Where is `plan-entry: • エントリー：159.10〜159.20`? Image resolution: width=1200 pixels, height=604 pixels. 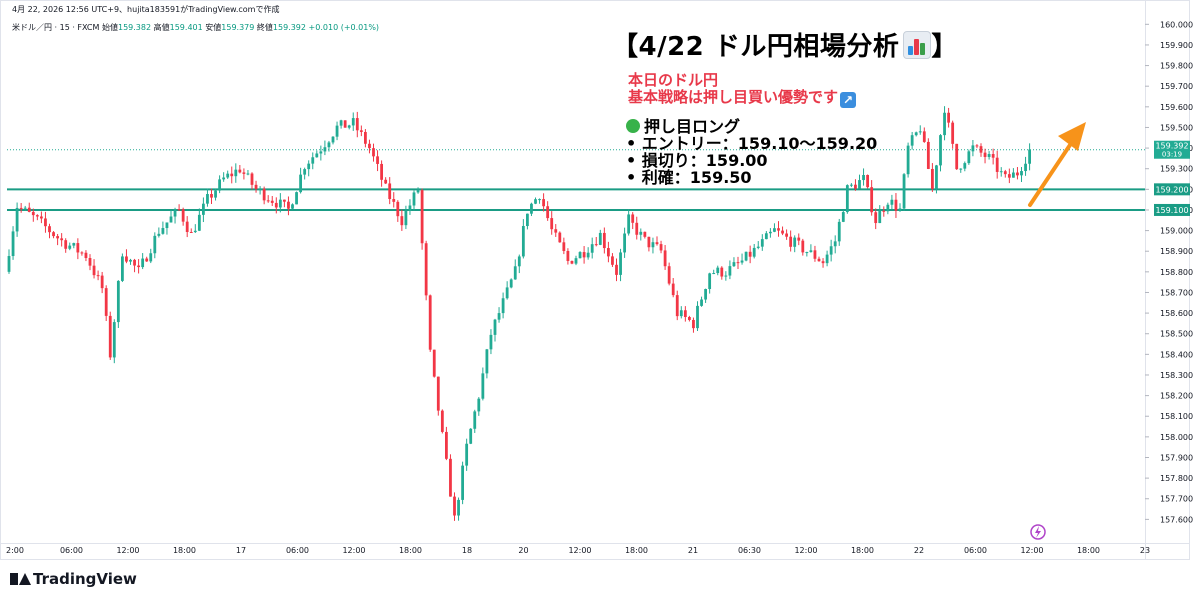 plan-entry: • エントリー：159.10〜159.20 is located at coordinates (752, 143).